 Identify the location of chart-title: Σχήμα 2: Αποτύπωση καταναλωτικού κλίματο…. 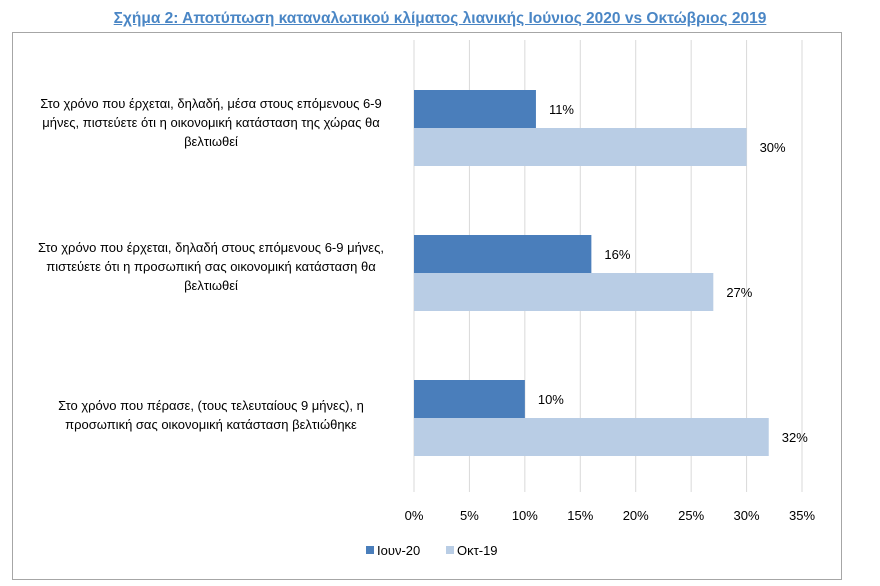
(440, 18).